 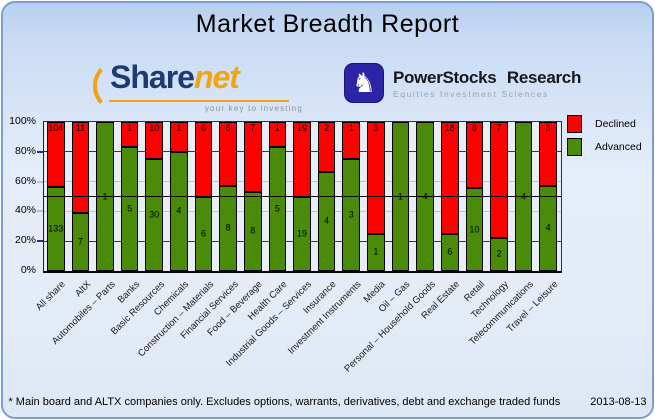 I want to click on y-axis-labels: 0% 20% 40% 60% 80% 100%, so click(x=21, y=195).